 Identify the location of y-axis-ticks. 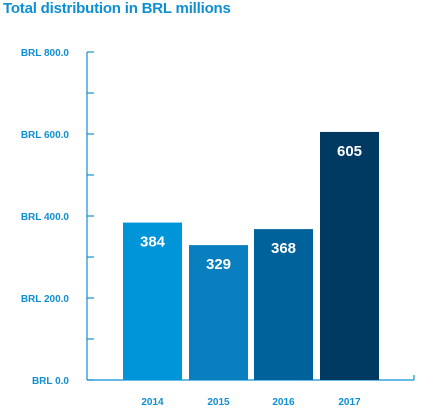
(90, 216).